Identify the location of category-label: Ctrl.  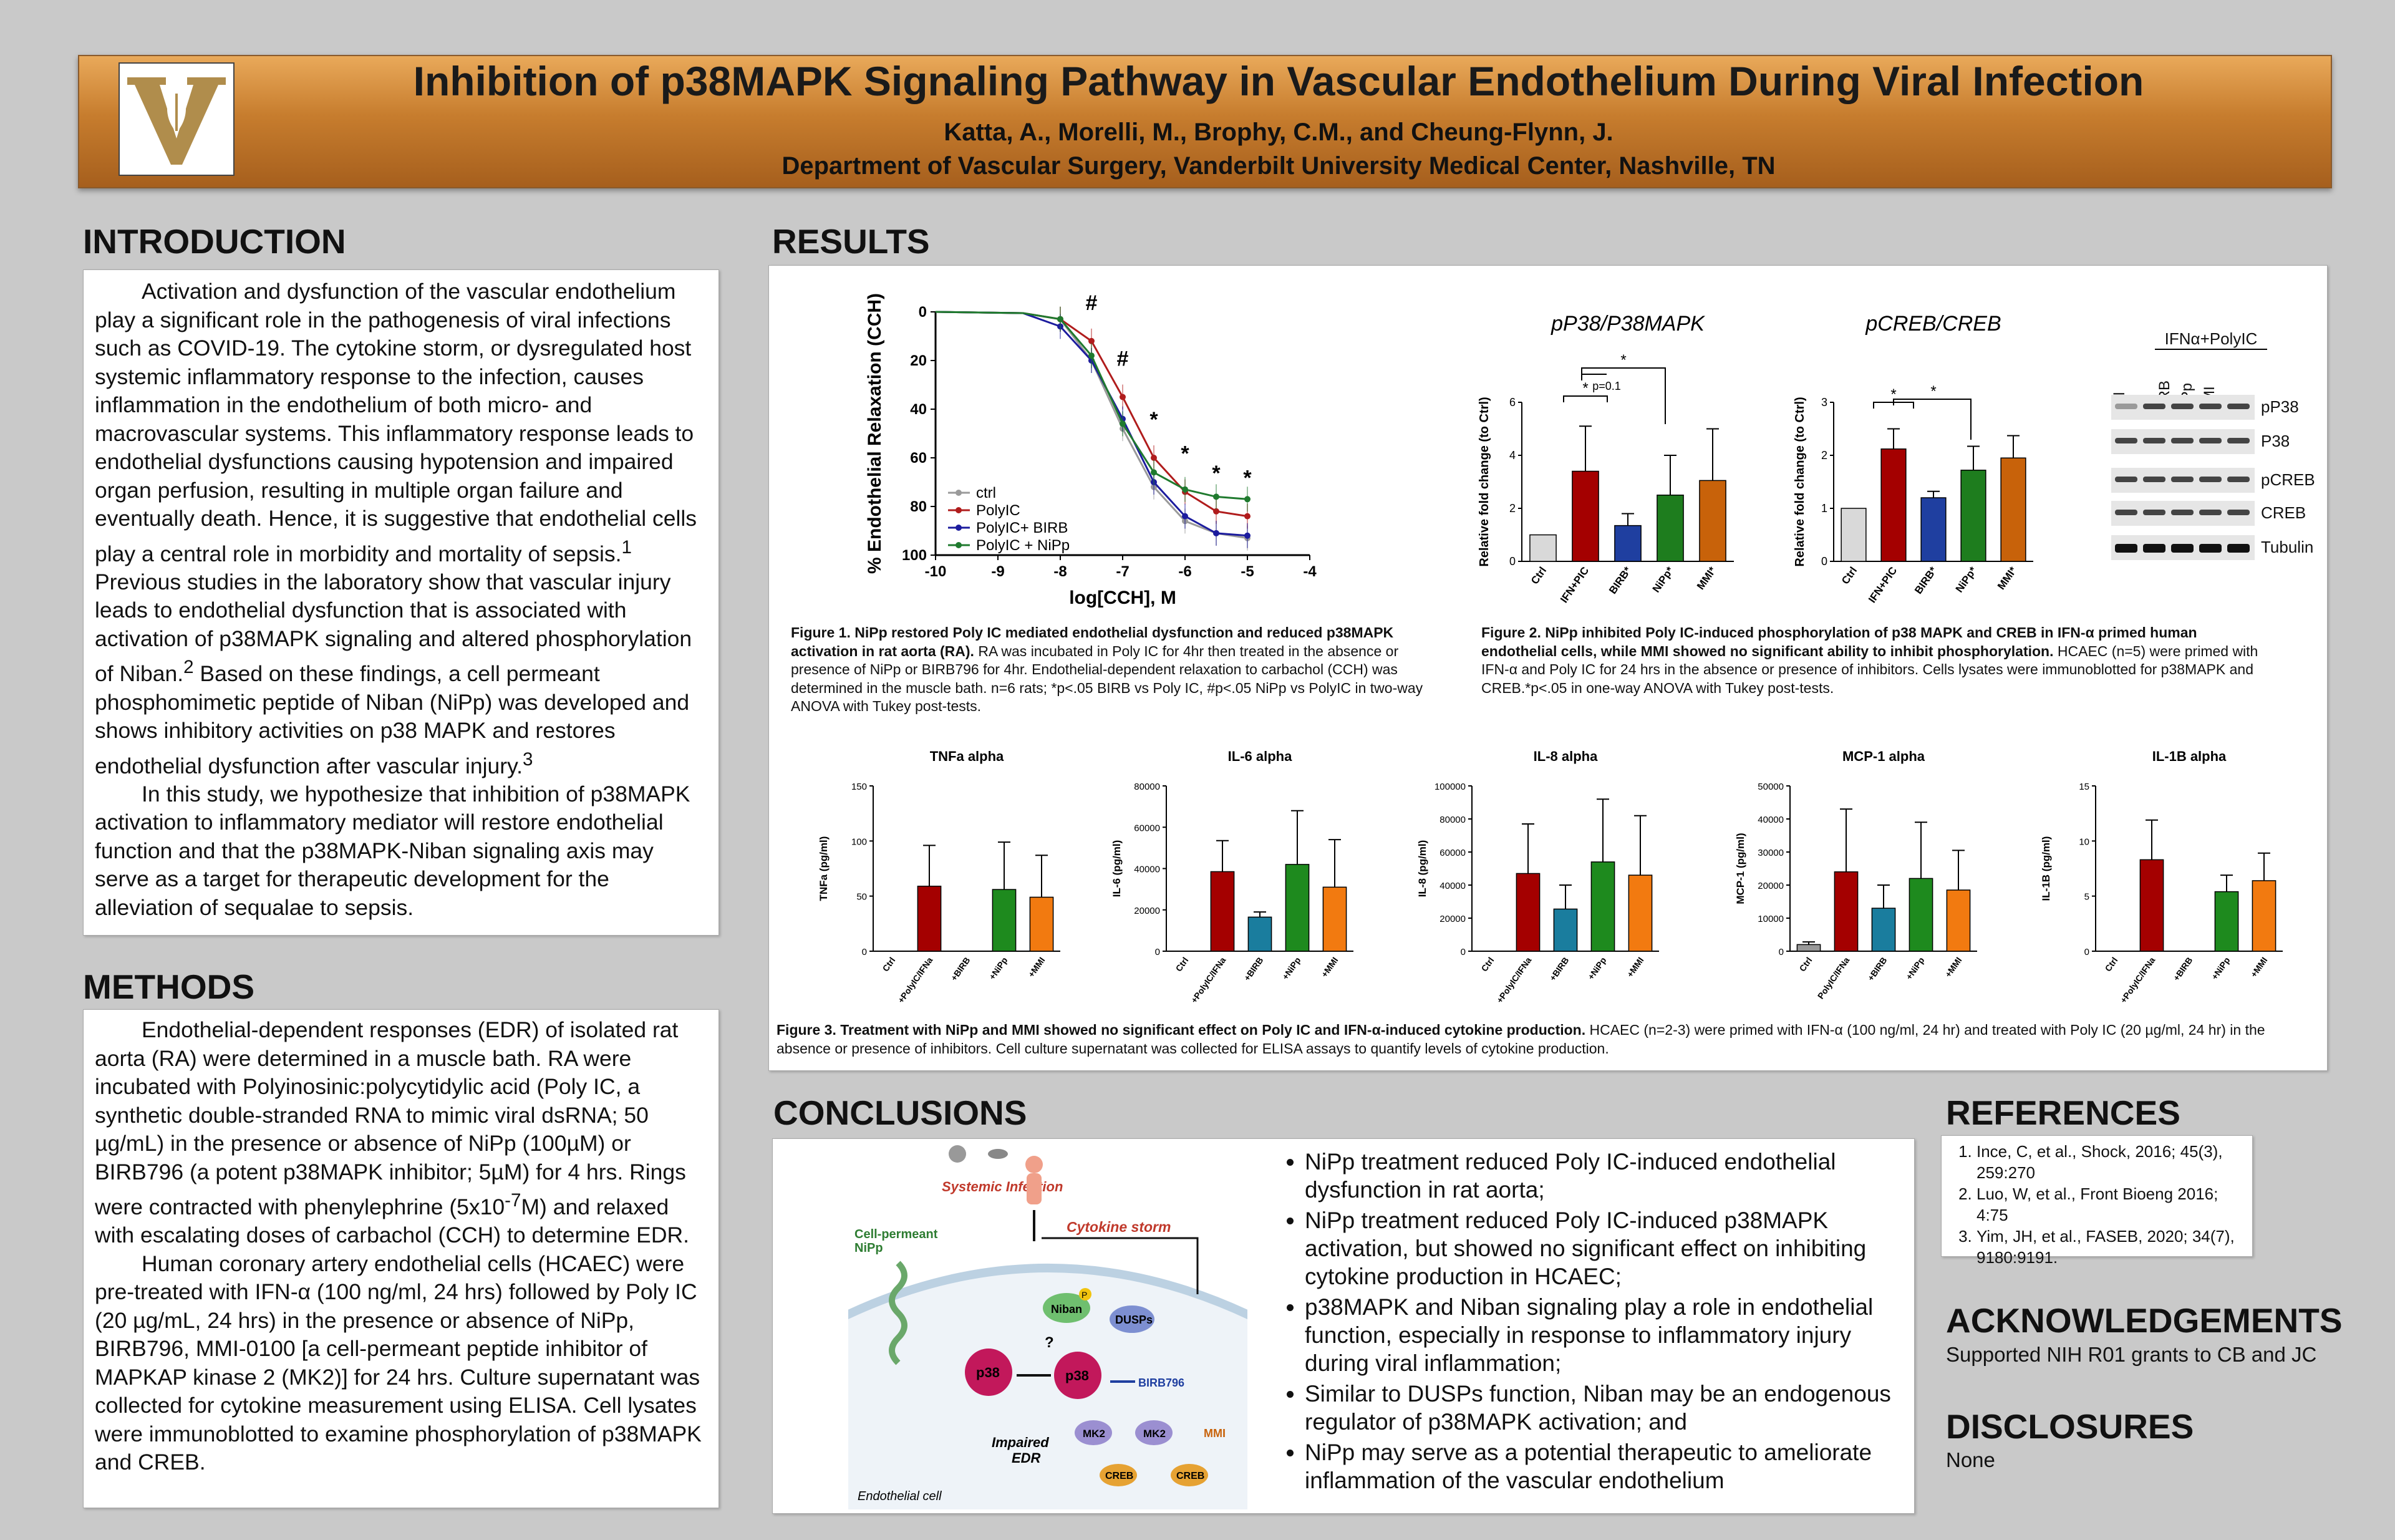
(2111, 965).